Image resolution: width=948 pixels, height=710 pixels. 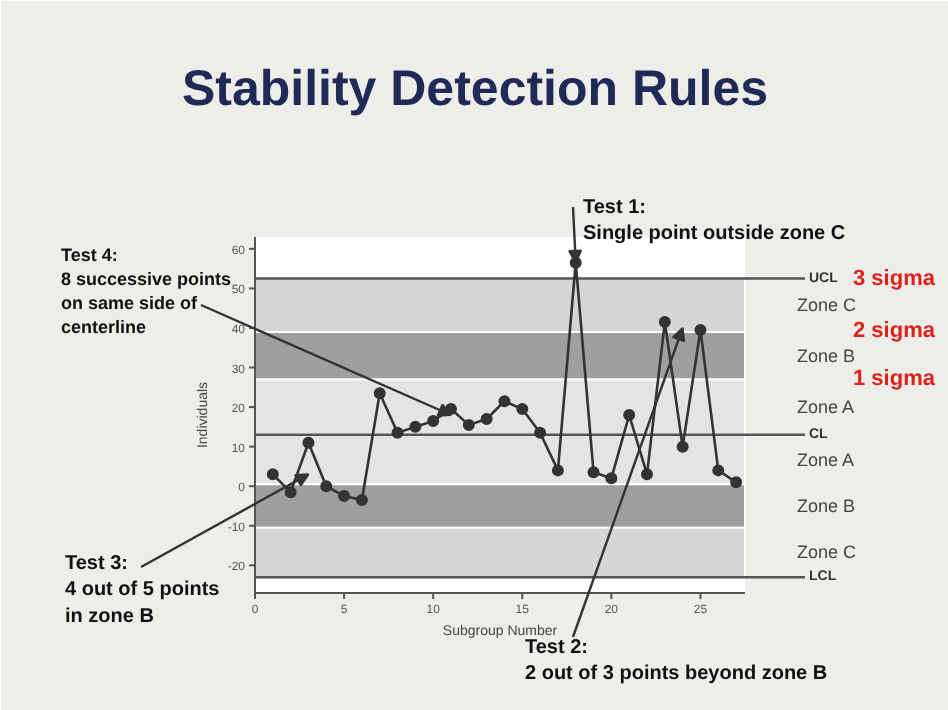 What do you see at coordinates (895, 279) in the screenshot?
I see `text: 3 sigma` at bounding box center [895, 279].